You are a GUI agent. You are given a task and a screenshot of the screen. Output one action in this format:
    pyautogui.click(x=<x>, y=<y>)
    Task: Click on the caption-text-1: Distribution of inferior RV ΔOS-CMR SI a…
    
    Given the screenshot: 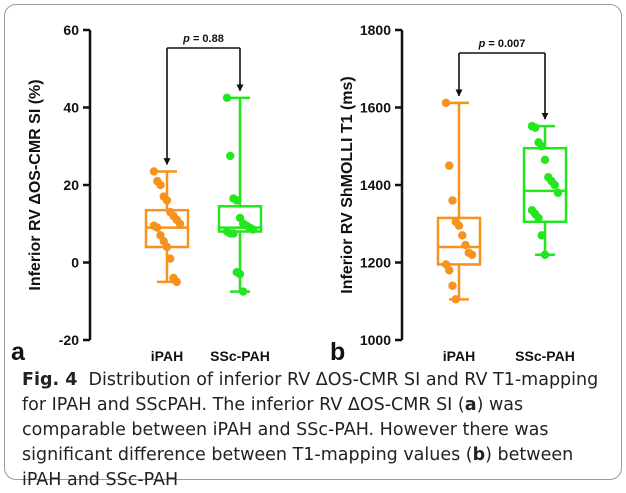 What is the action you would take?
    pyautogui.click(x=310, y=392)
    